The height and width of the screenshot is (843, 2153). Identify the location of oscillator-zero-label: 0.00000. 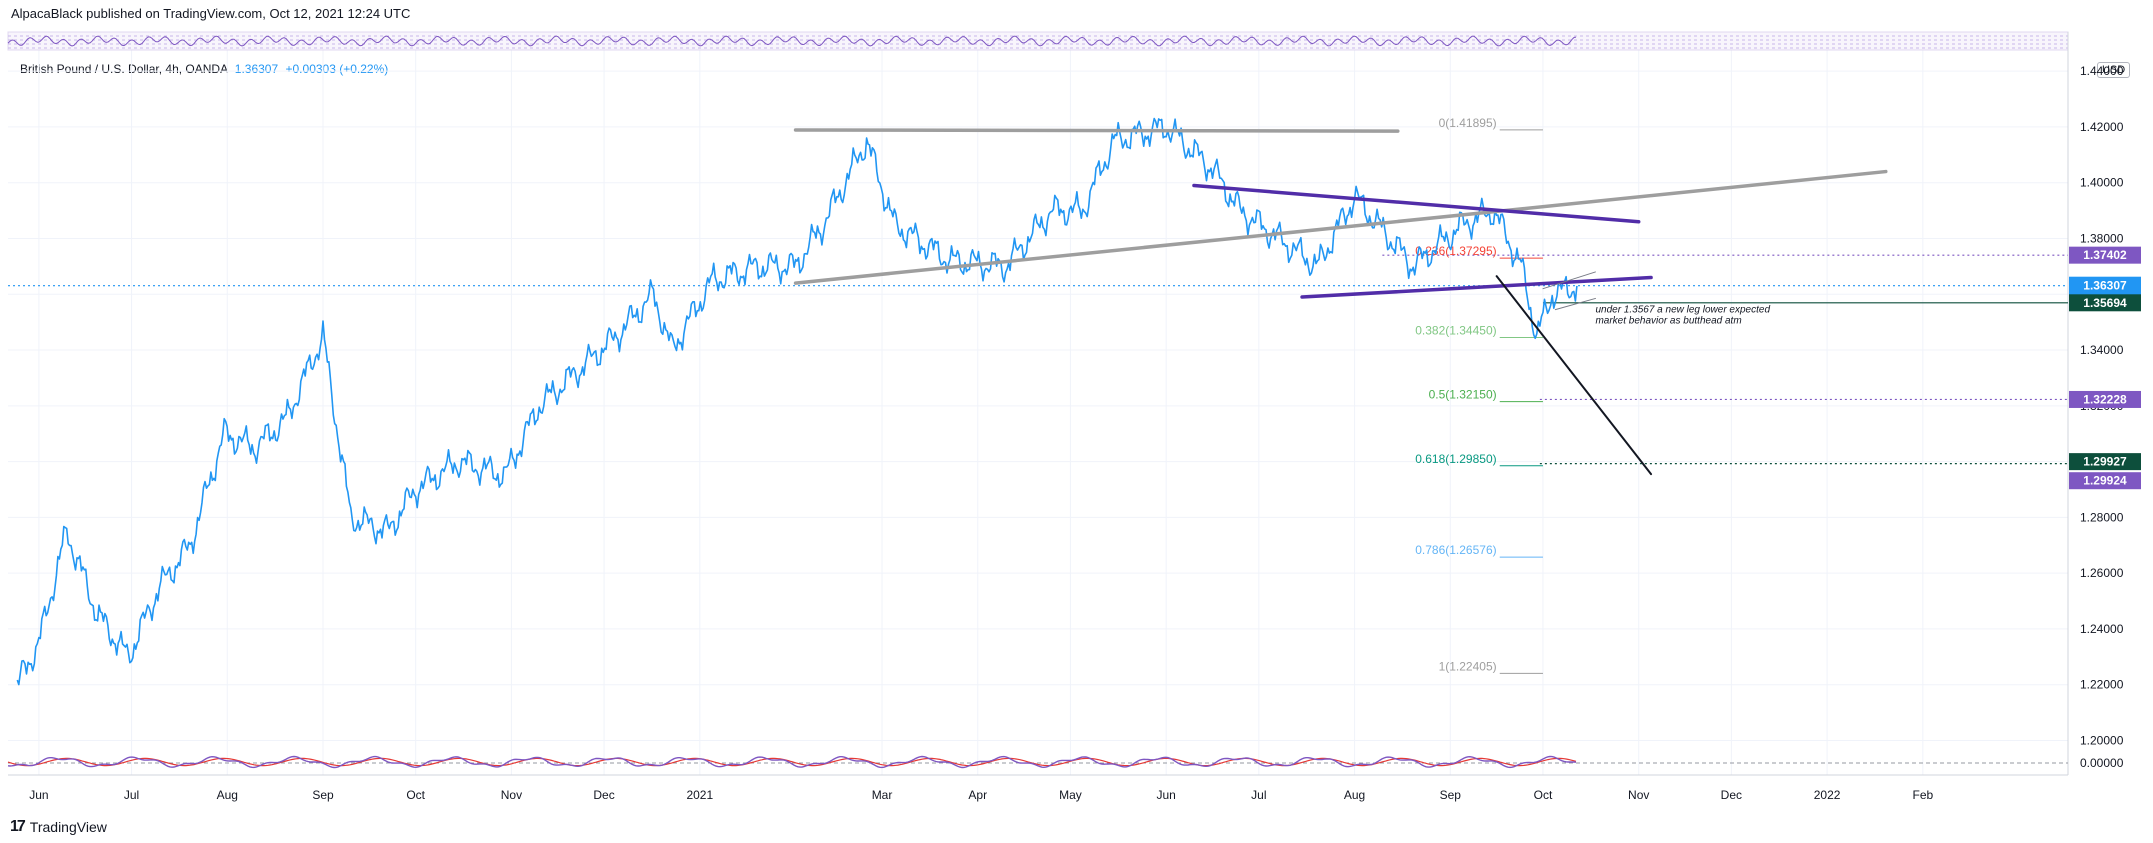
(2102, 763).